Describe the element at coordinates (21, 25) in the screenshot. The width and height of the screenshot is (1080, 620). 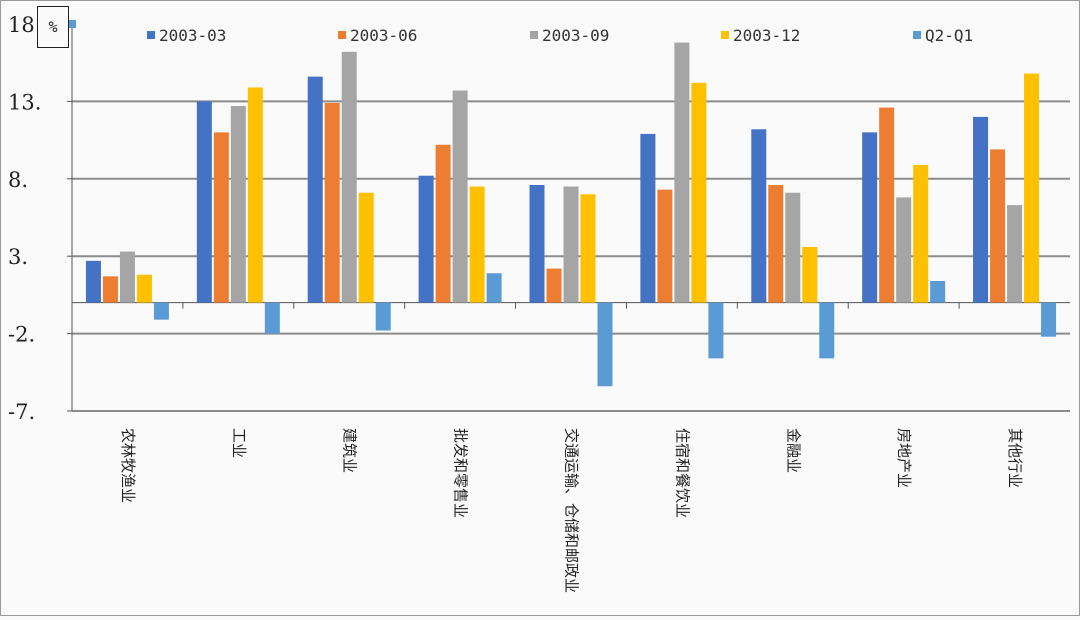
I see `y-tick-label-0: 18` at that location.